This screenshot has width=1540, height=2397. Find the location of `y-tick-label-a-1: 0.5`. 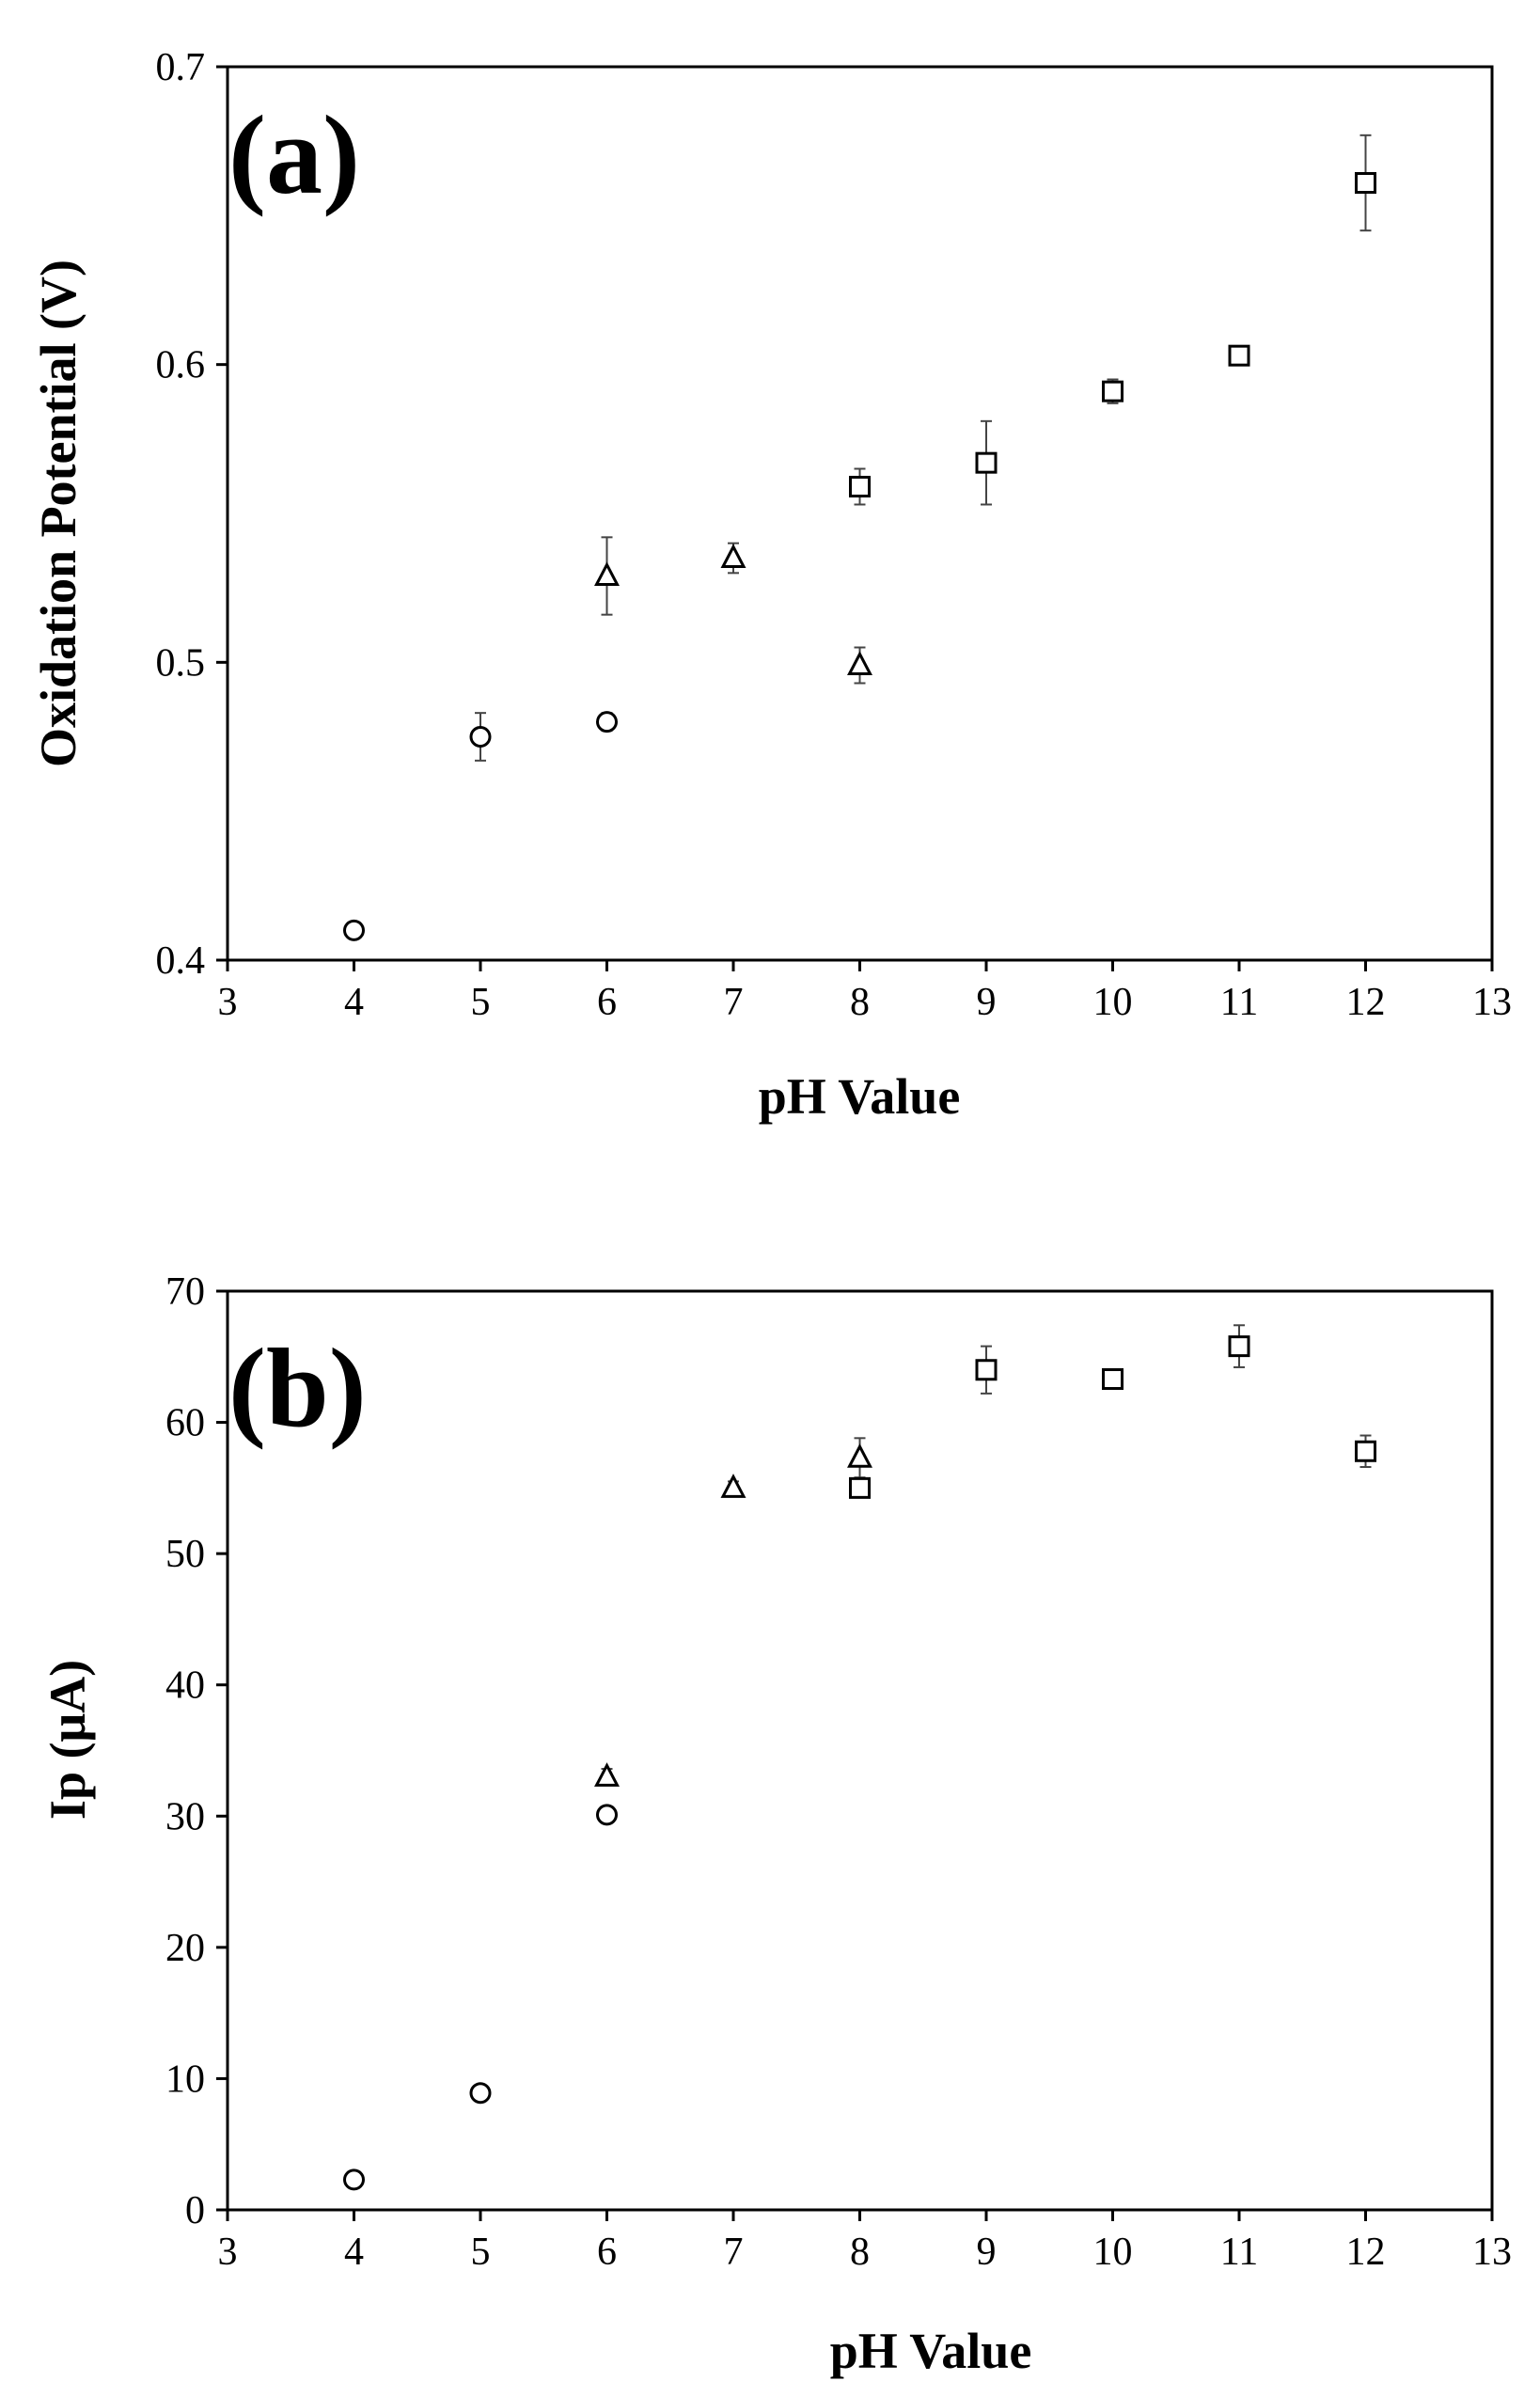

y-tick-label-a-1: 0.5 is located at coordinates (181, 663).